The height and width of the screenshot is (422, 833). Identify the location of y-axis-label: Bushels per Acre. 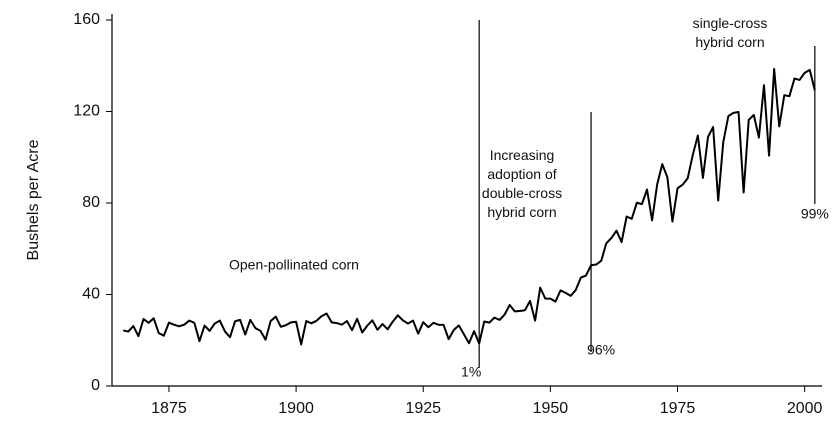
(33, 199).